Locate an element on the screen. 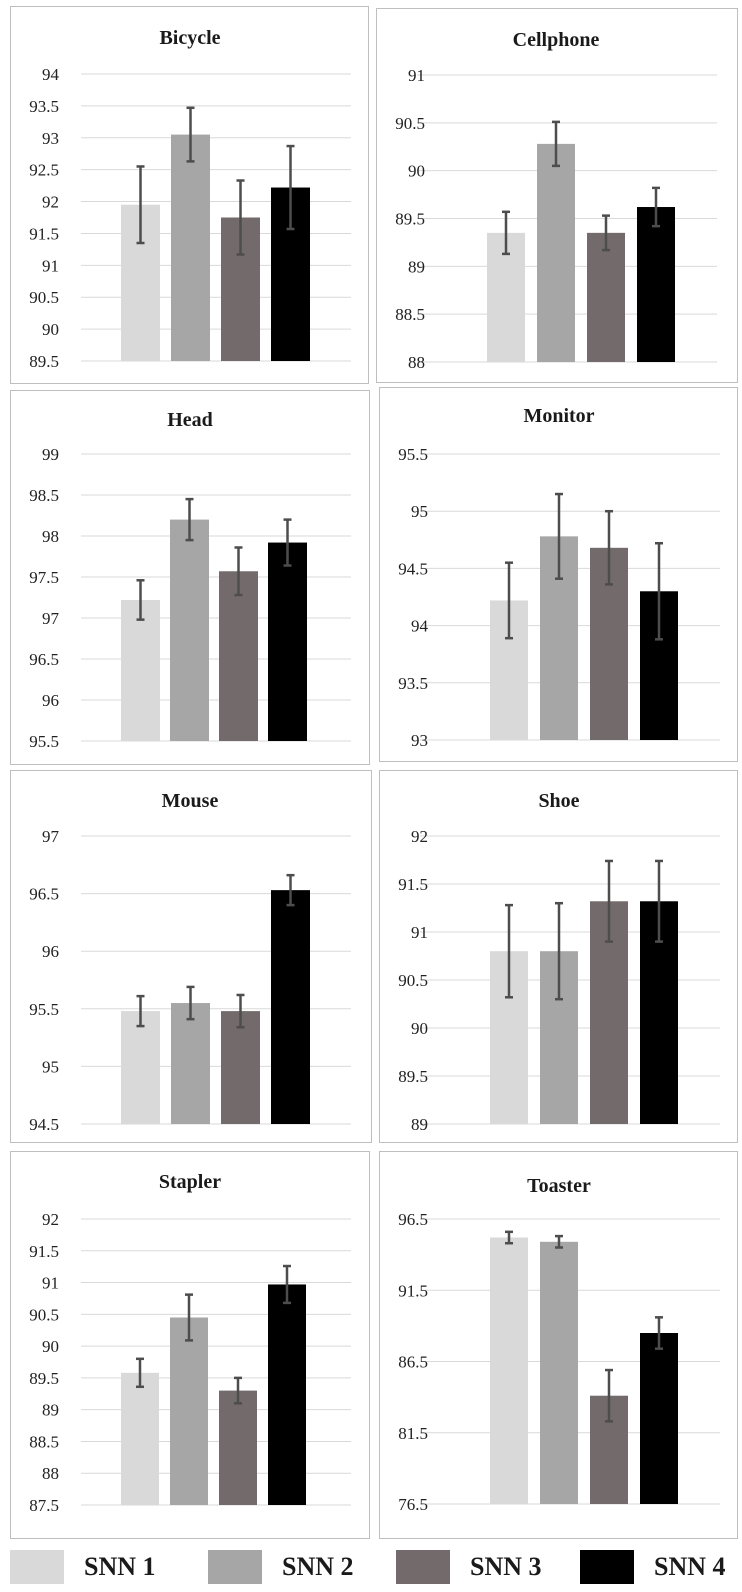 Image resolution: width=742 pixels, height=1592 pixels. monitor-chart: Monitor 95.5 95 94.5 94 93.5 93 is located at coordinates (558, 574).